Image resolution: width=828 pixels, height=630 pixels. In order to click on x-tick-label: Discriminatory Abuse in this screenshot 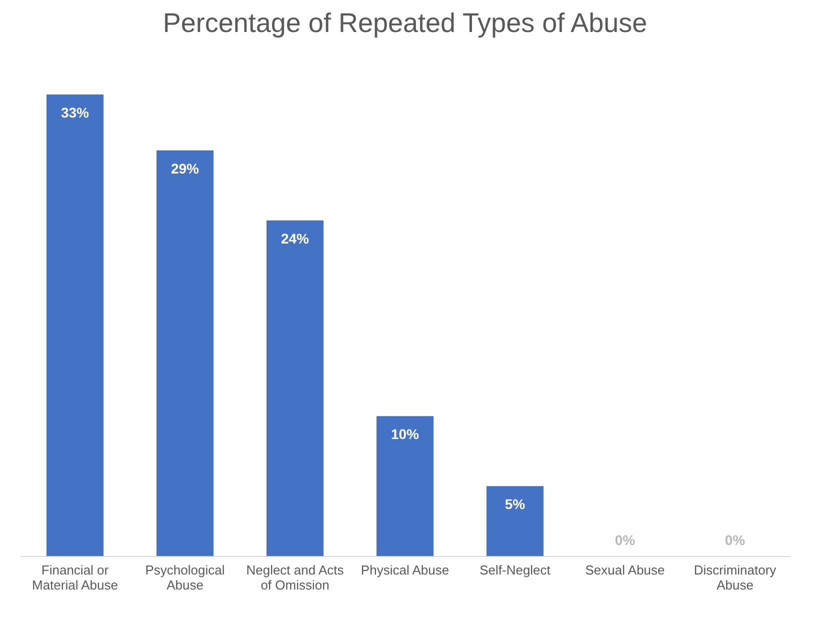, I will do `click(735, 577)`.